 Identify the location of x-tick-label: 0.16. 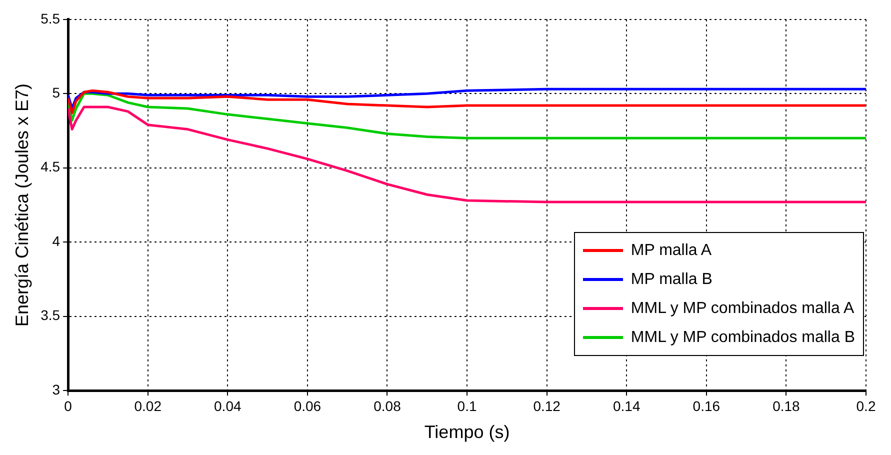
(706, 406).